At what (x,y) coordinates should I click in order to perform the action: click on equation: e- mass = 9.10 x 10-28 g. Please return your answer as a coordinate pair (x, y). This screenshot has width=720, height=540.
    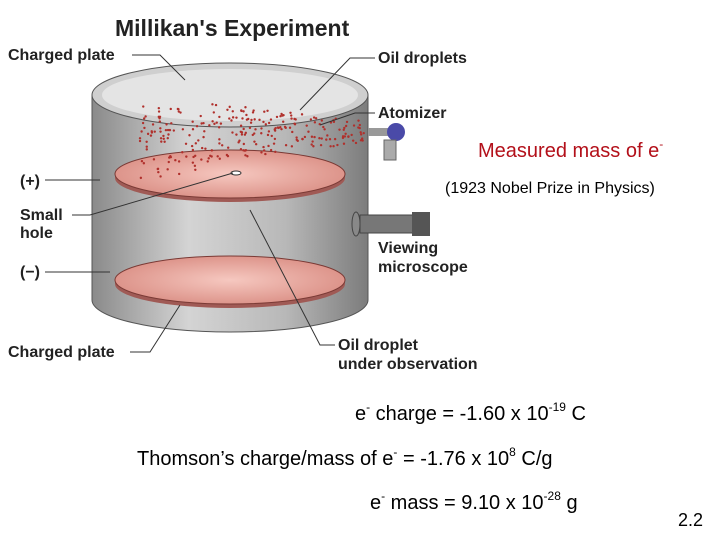
    Looking at the image, I should click on (474, 502).